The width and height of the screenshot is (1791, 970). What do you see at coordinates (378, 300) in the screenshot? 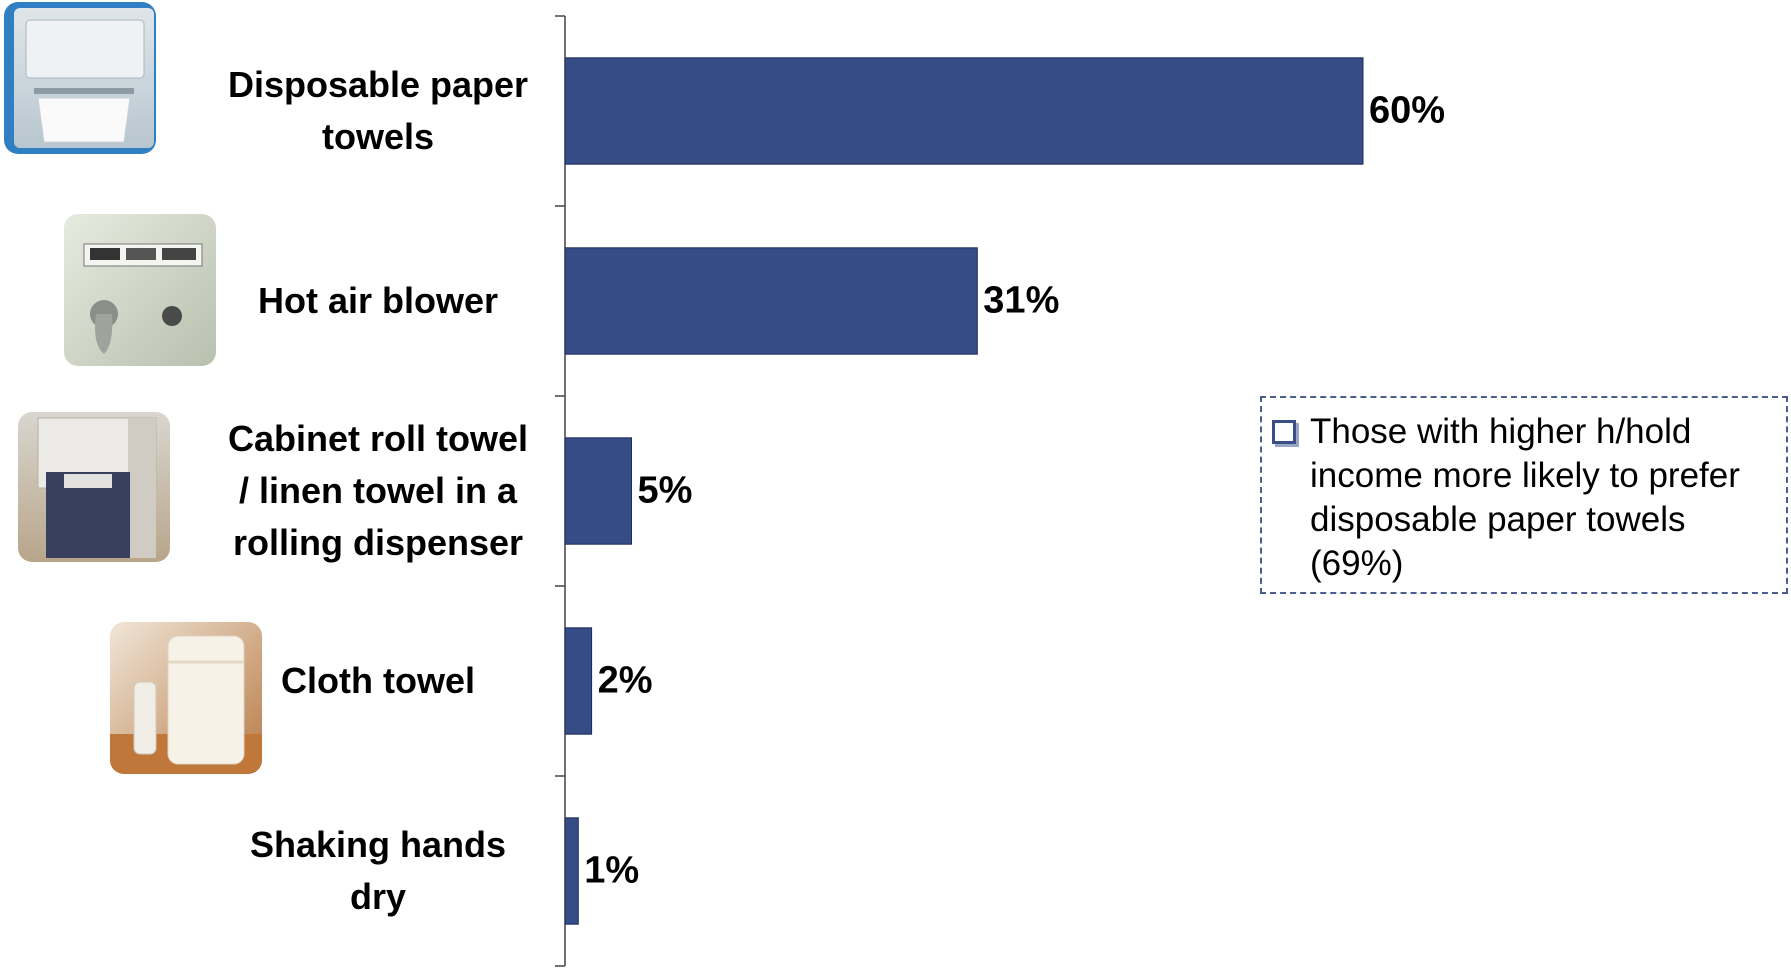
I see `category-label: Hot air blower` at bounding box center [378, 300].